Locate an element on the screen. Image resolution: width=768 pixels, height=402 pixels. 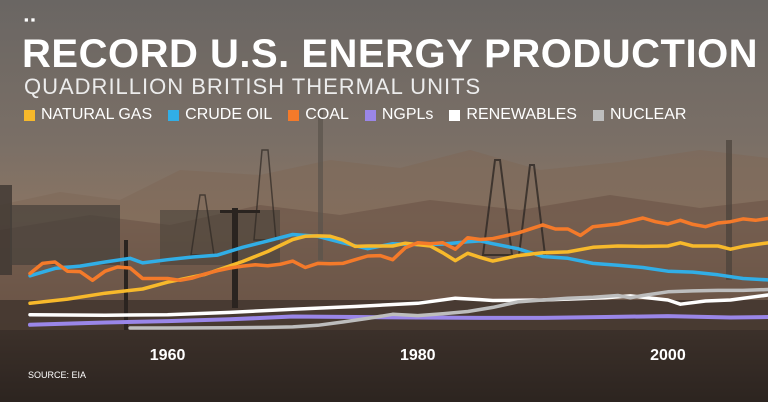
x-tick-label: 2000 is located at coordinates (668, 355).